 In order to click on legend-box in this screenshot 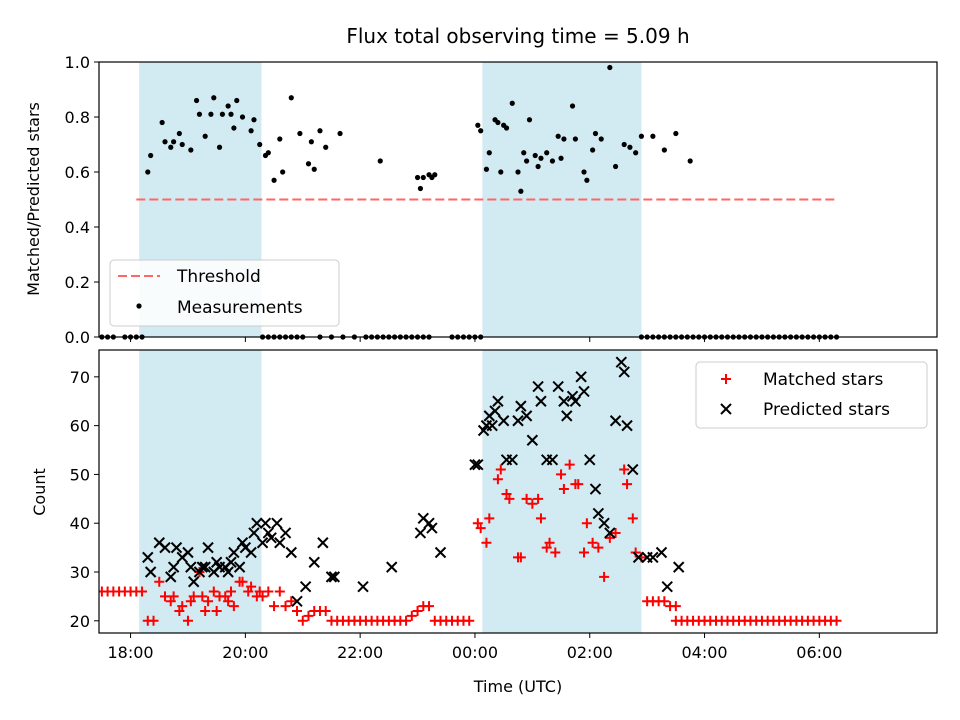, I will do `click(811, 395)`.